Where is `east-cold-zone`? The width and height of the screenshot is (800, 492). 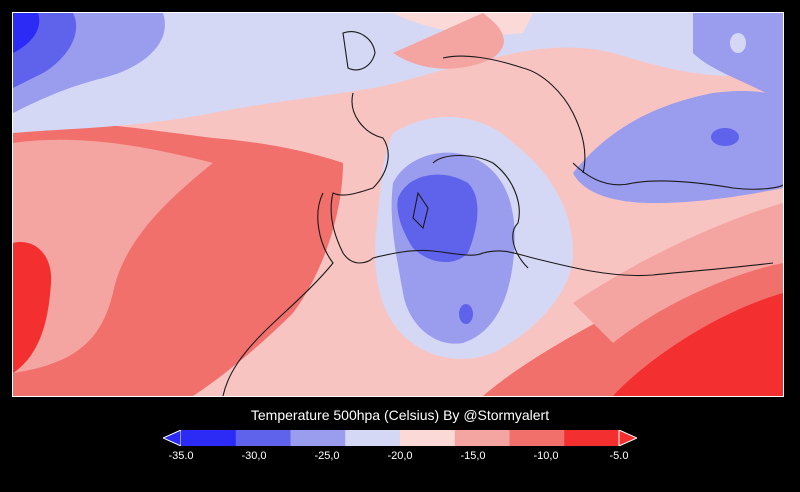 east-cold-zone is located at coordinates (678, 147).